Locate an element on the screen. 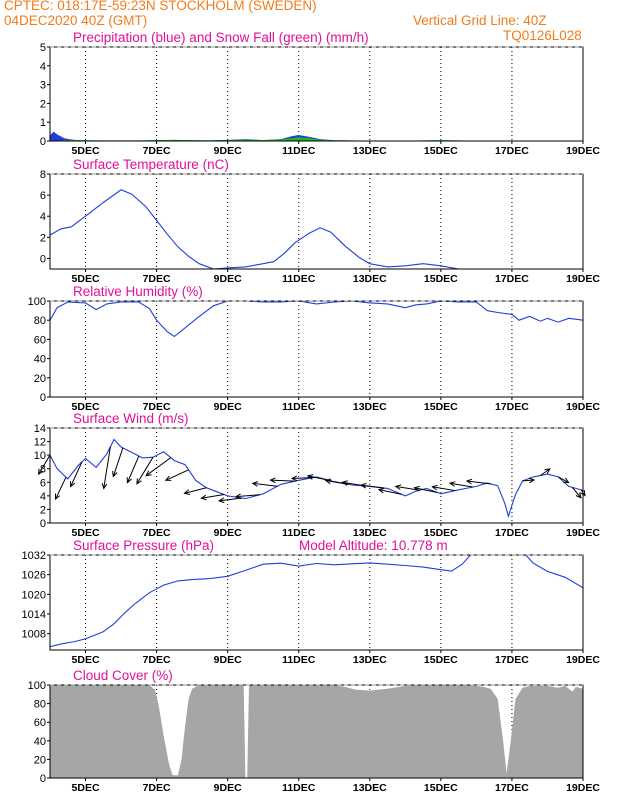 This screenshot has width=618, height=800. y-tick-label: 12 is located at coordinates (40, 443).